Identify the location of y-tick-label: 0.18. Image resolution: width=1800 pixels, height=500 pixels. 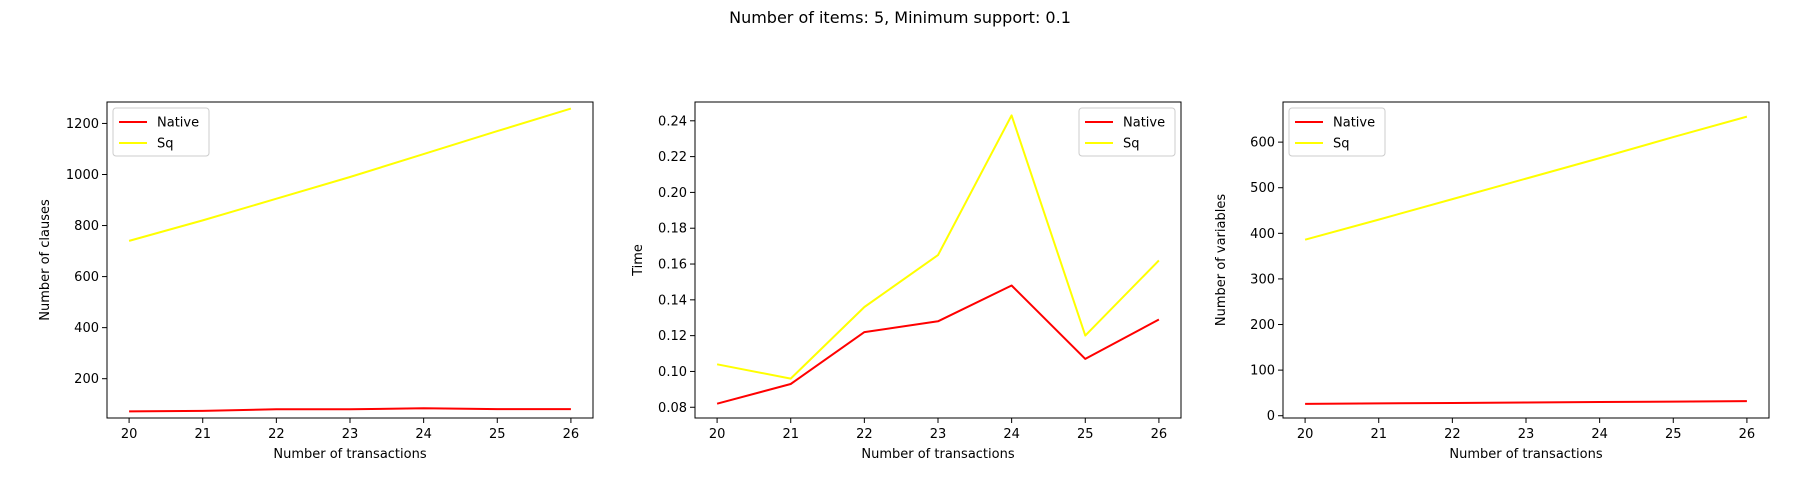
(672, 229).